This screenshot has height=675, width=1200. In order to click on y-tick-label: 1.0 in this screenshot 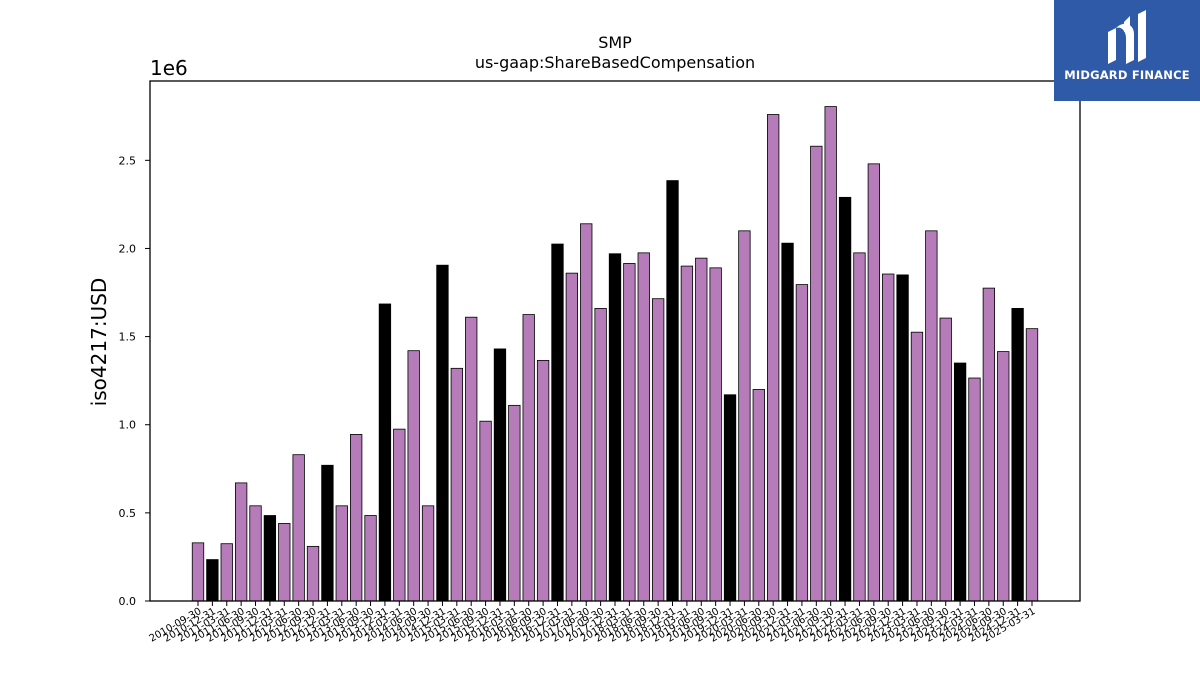, I will do `click(128, 425)`.